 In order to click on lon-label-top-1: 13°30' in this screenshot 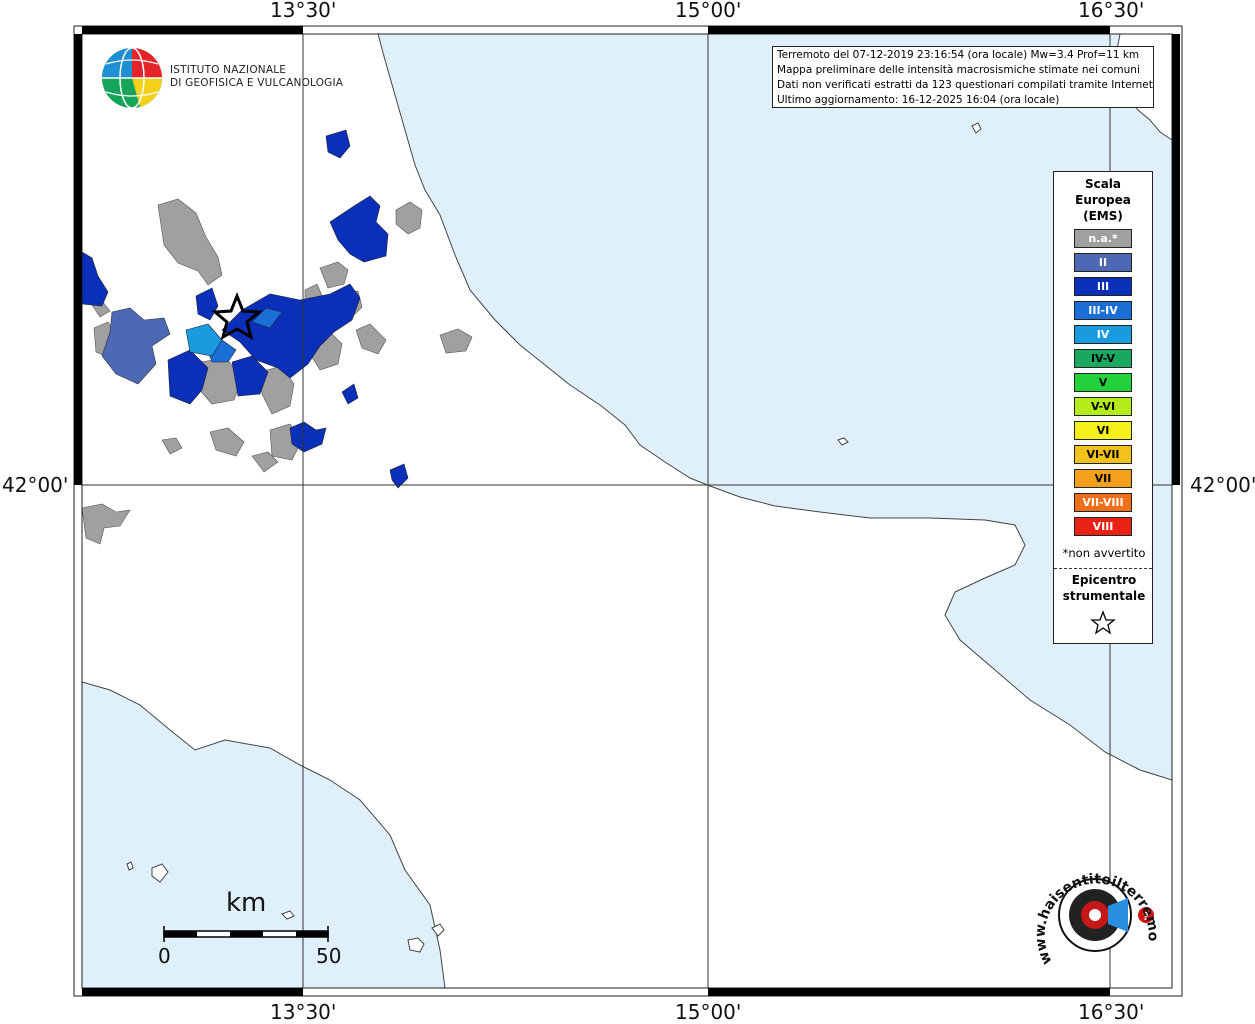, I will do `click(303, 11)`.